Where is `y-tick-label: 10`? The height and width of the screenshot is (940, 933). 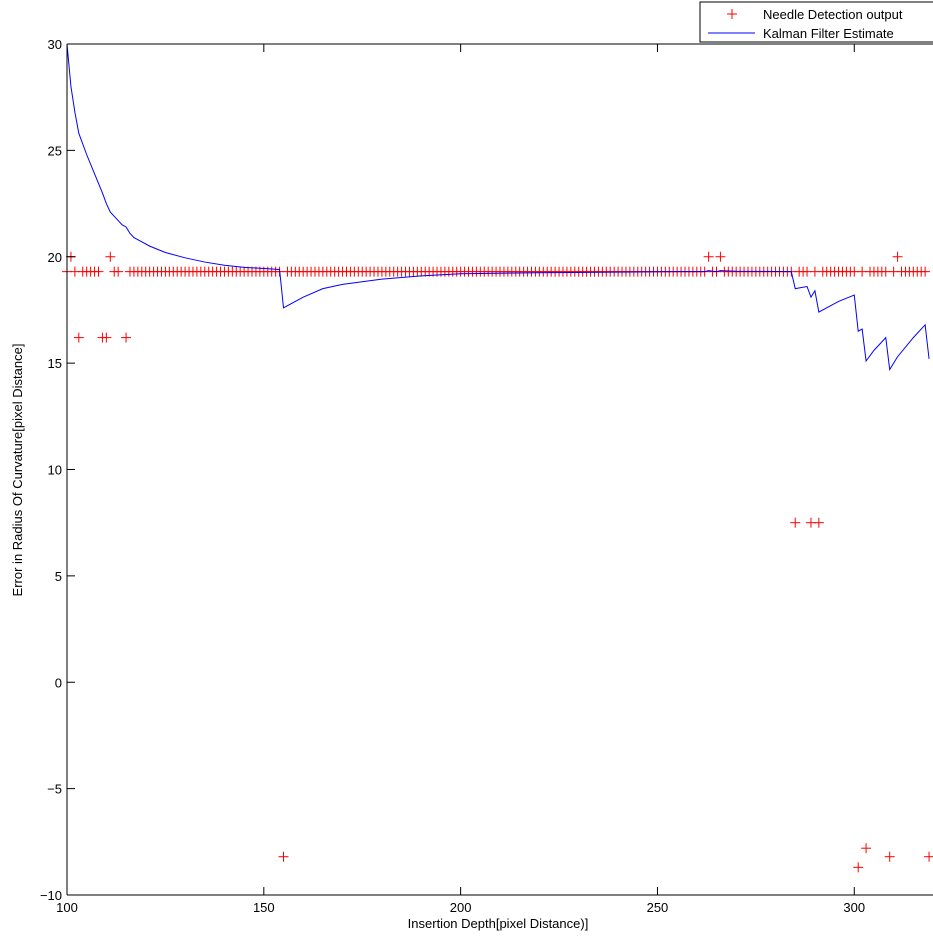
y-tick-label: 10 is located at coordinates (55, 470).